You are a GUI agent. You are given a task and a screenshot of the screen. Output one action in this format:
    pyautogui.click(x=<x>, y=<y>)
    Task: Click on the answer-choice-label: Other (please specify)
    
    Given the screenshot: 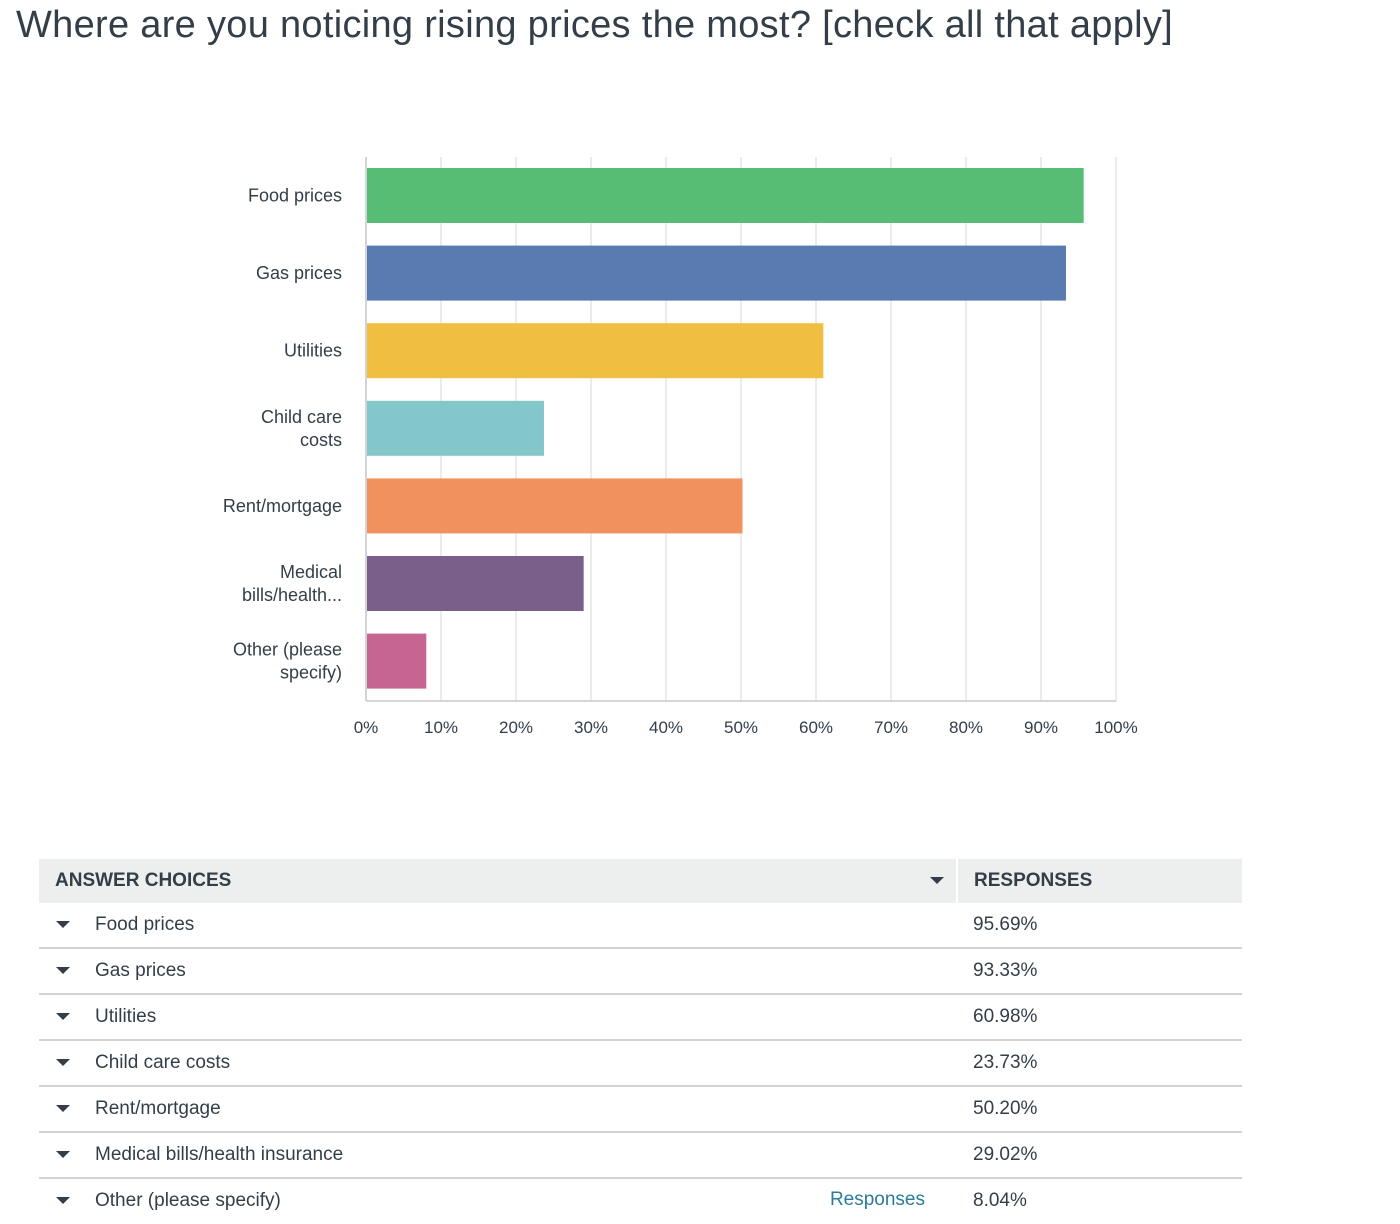 What is the action you would take?
    pyautogui.click(x=188, y=1200)
    